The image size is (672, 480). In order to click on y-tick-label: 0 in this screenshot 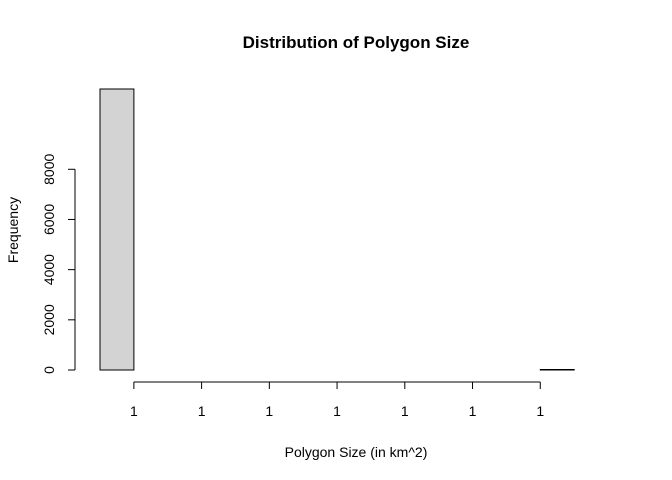, I will do `click(49, 370)`.